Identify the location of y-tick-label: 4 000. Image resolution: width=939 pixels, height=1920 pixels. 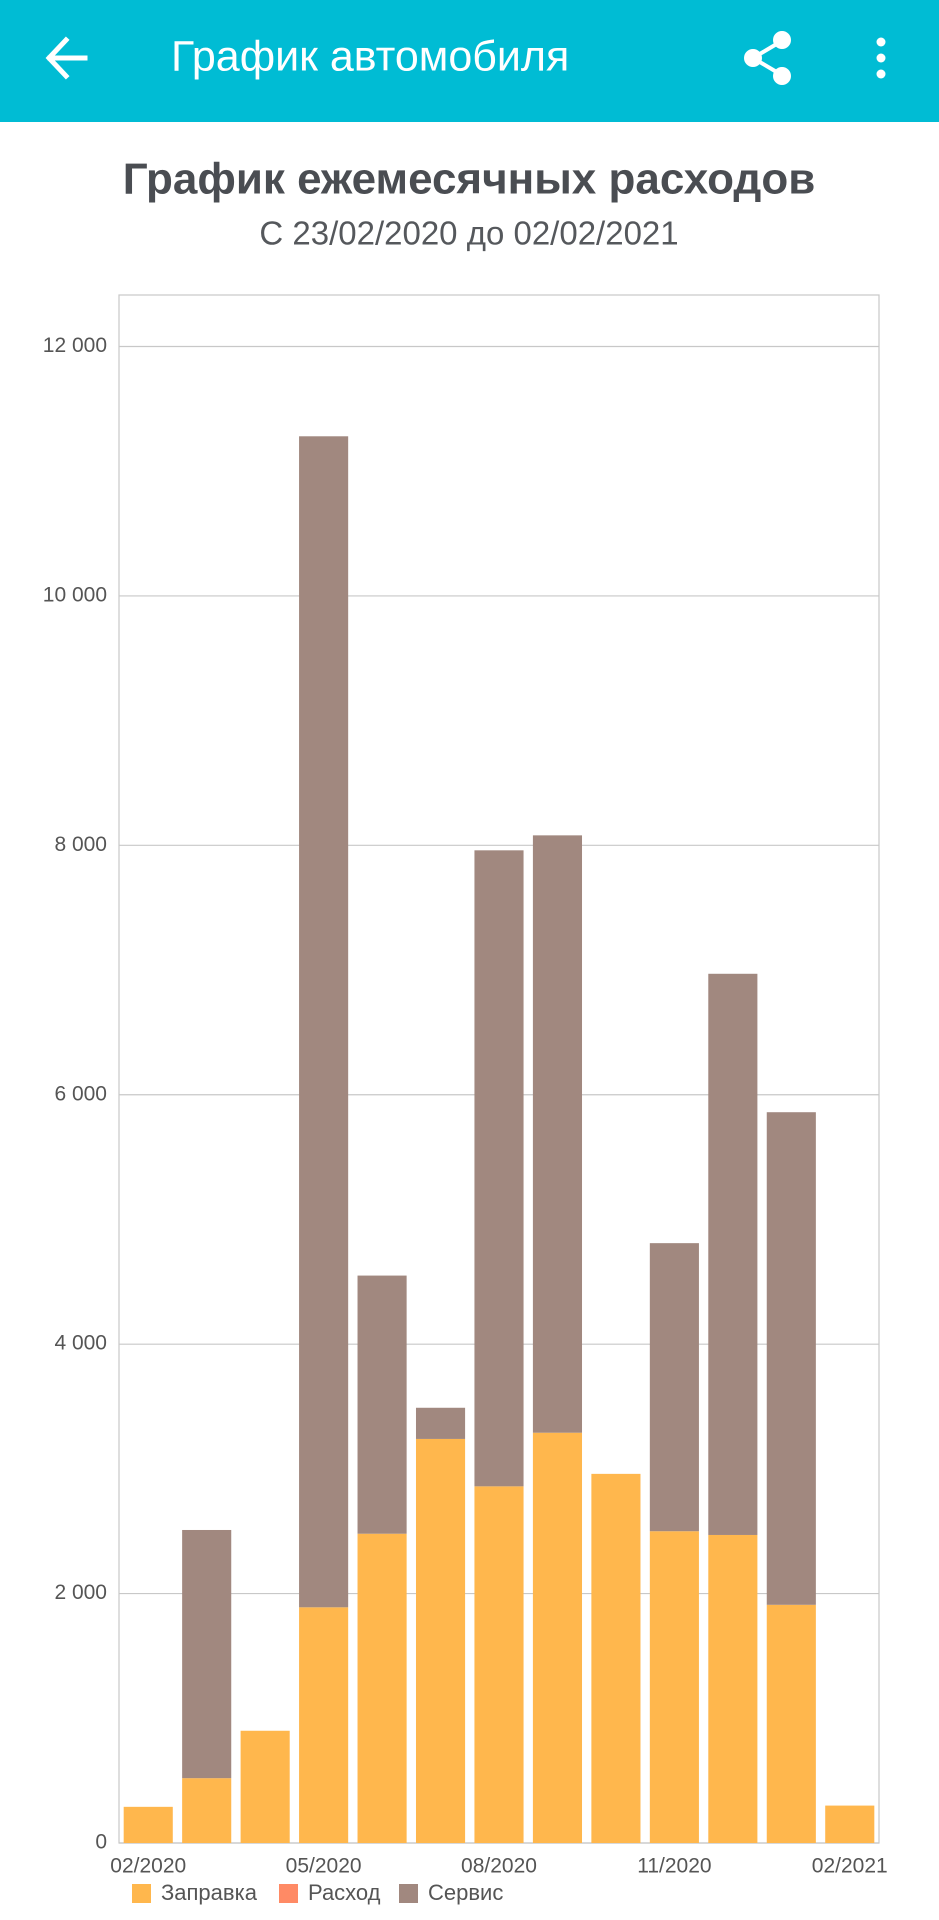
(80, 1343).